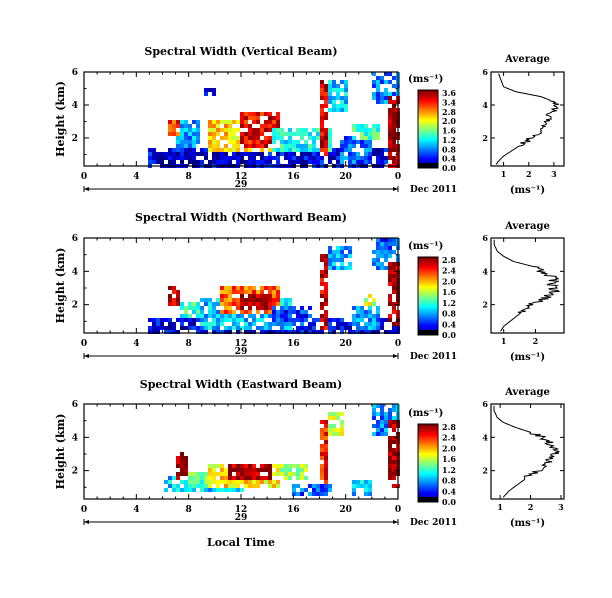  Describe the element at coordinates (425, 413) in the screenshot. I see `colorbar-unit: (ms⁻¹)` at that location.